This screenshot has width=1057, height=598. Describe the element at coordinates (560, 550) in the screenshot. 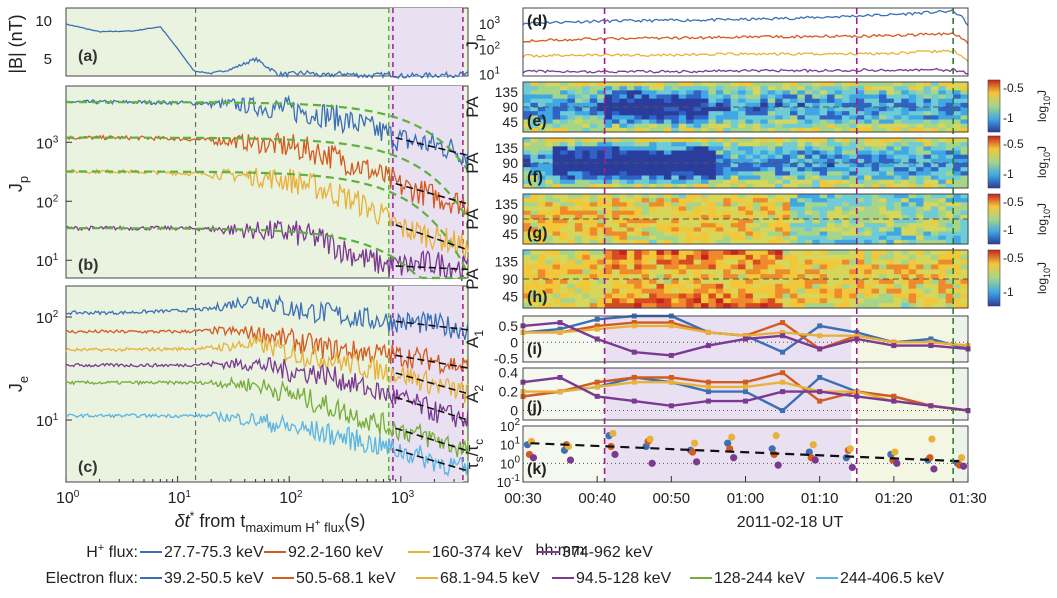

I see `hhmm-label: hh:mm` at that location.